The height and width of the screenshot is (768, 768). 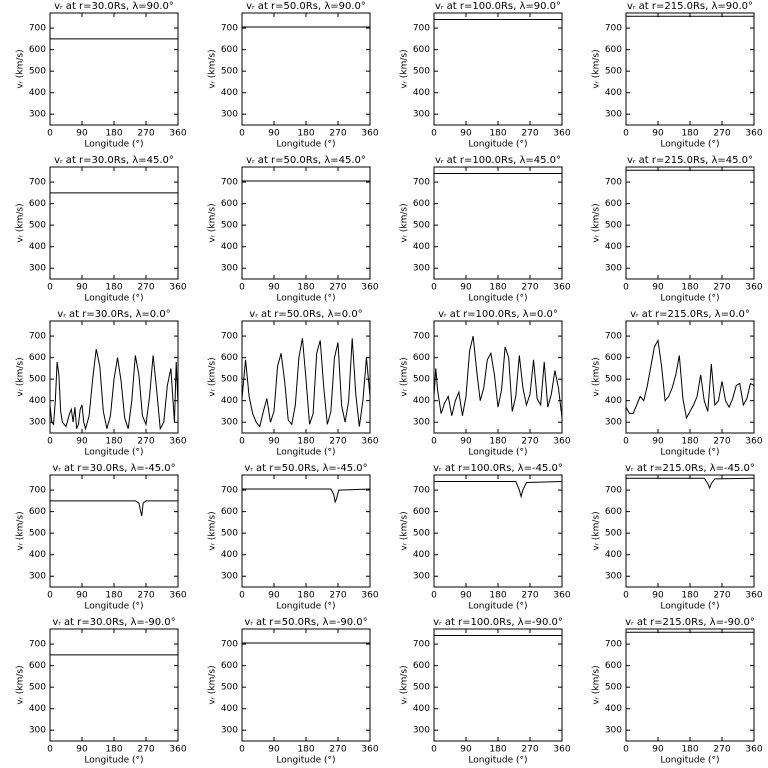 What do you see at coordinates (114, 160) in the screenshot?
I see `panel-title: vᵣ at r=30.0Rs, λ=45.0°` at bounding box center [114, 160].